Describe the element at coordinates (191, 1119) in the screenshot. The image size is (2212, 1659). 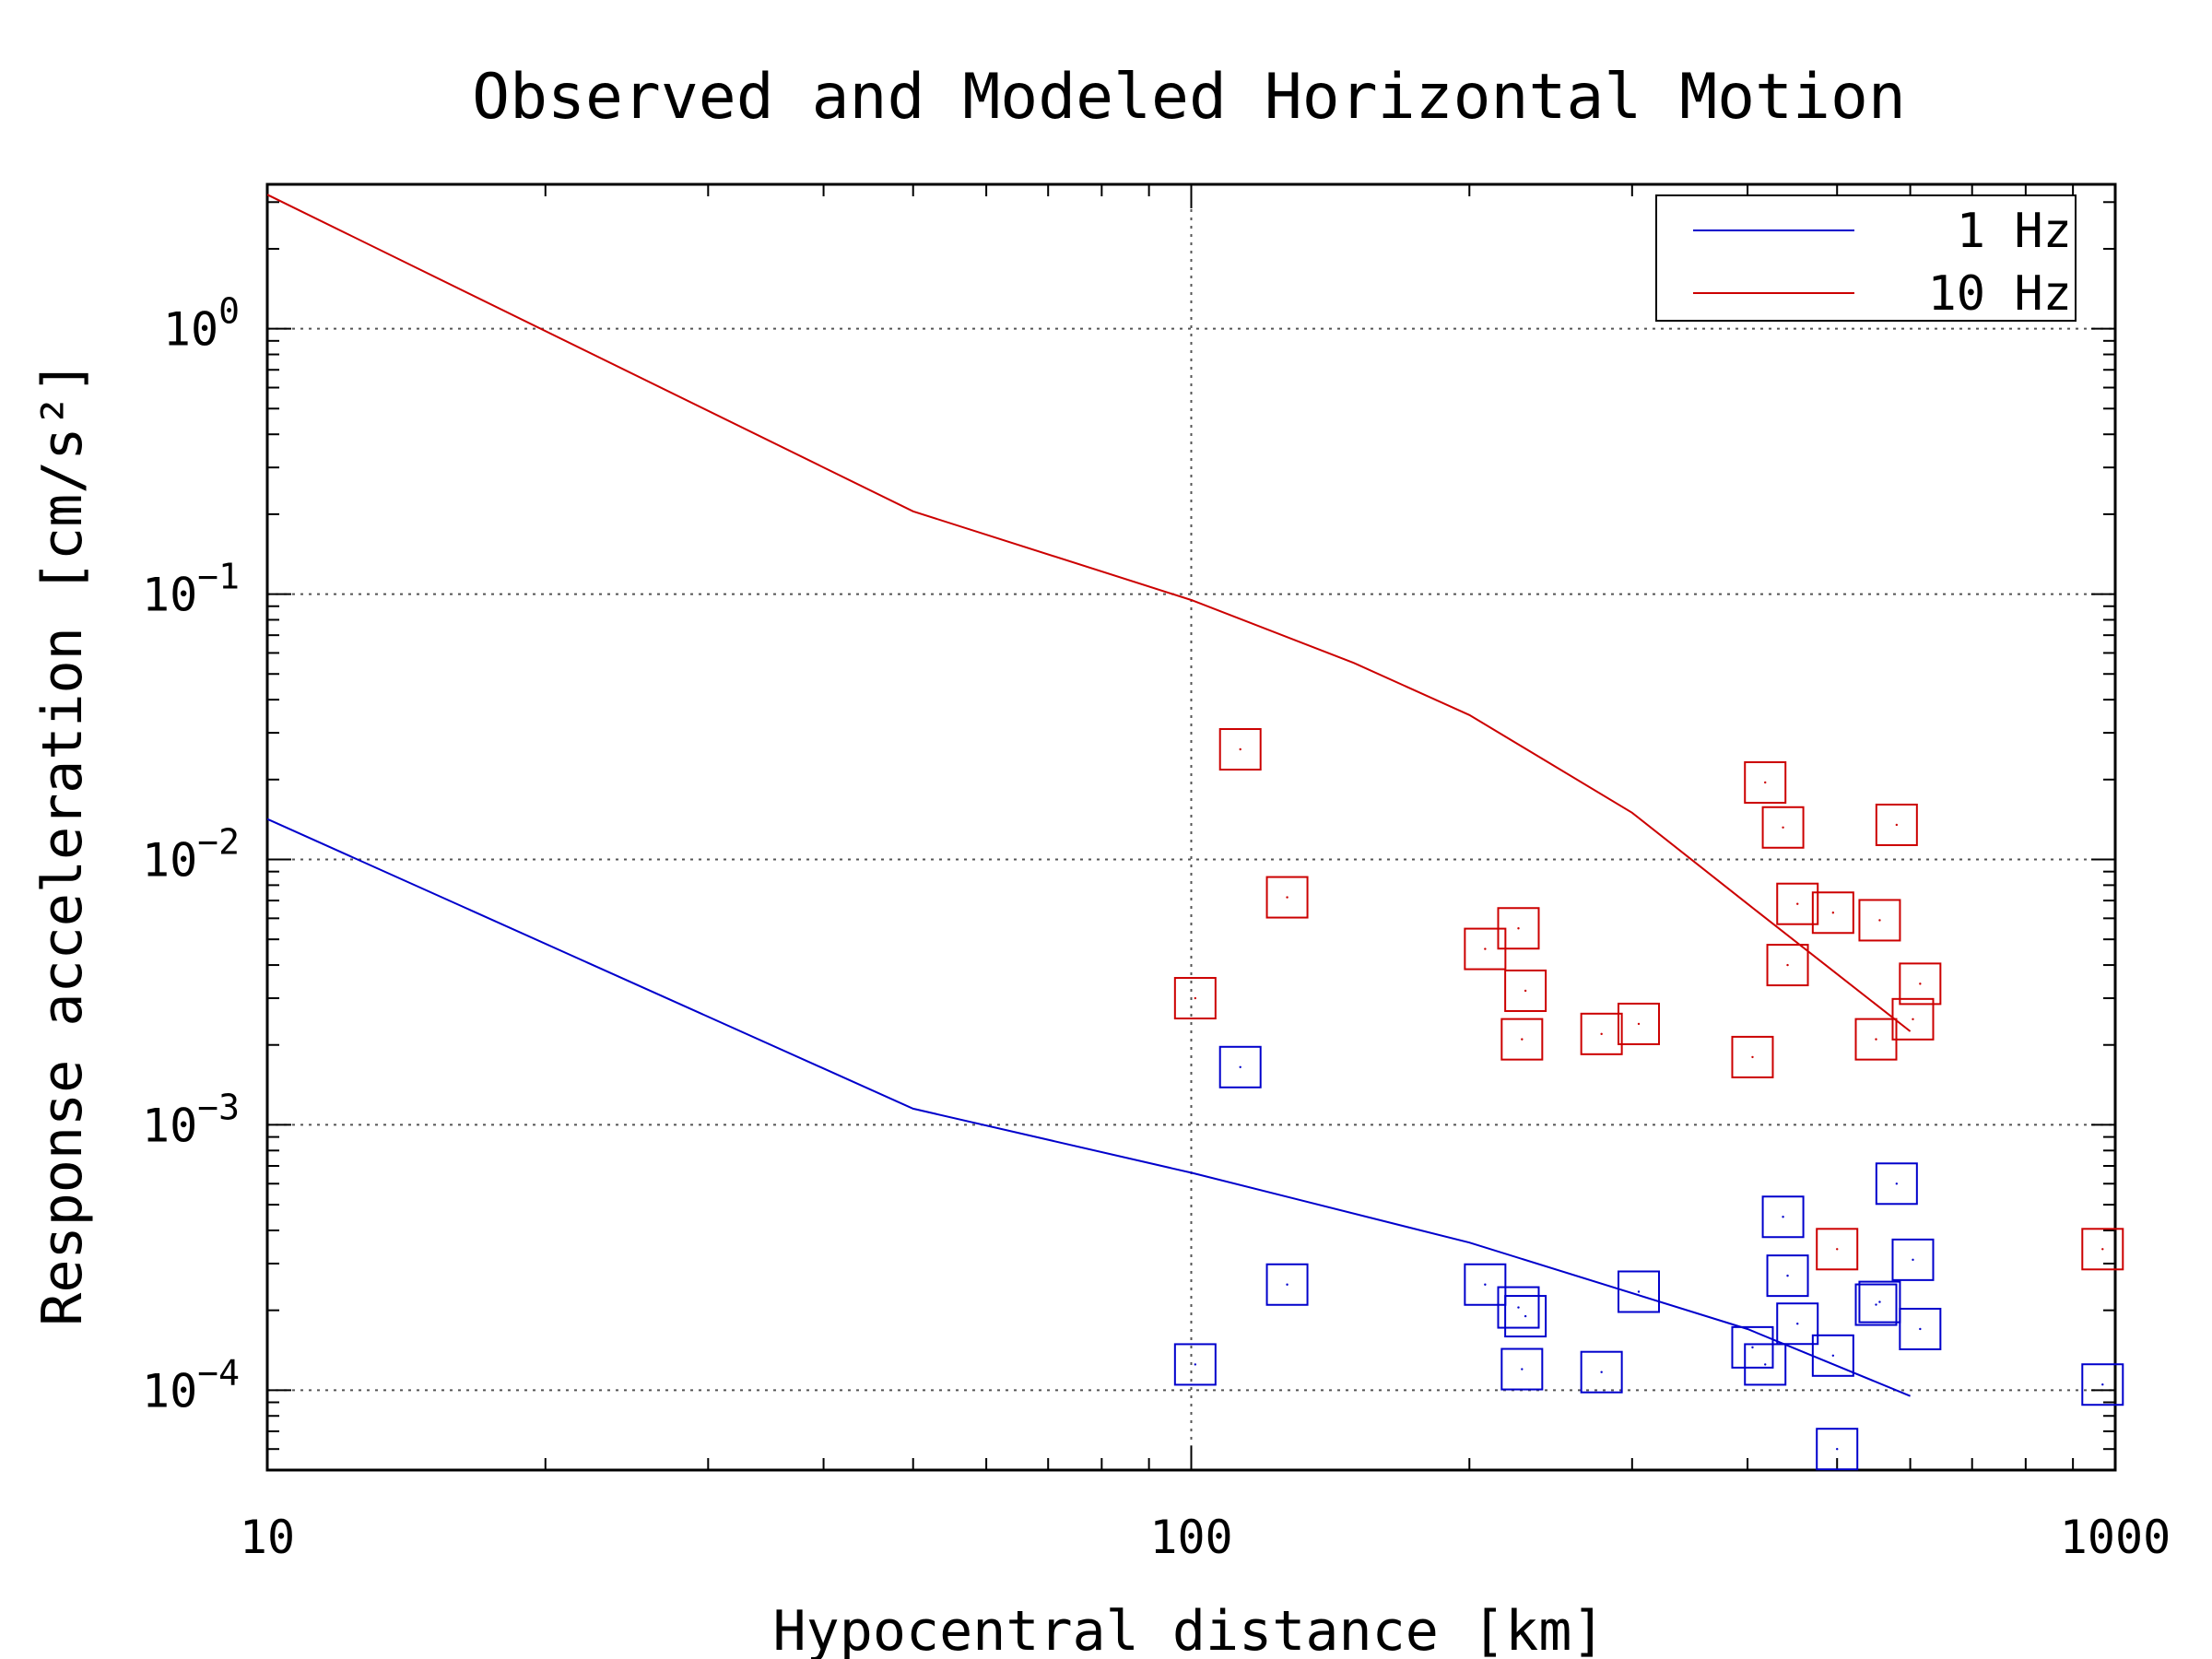
I see `y-tick-label: 10⁻³` at that location.